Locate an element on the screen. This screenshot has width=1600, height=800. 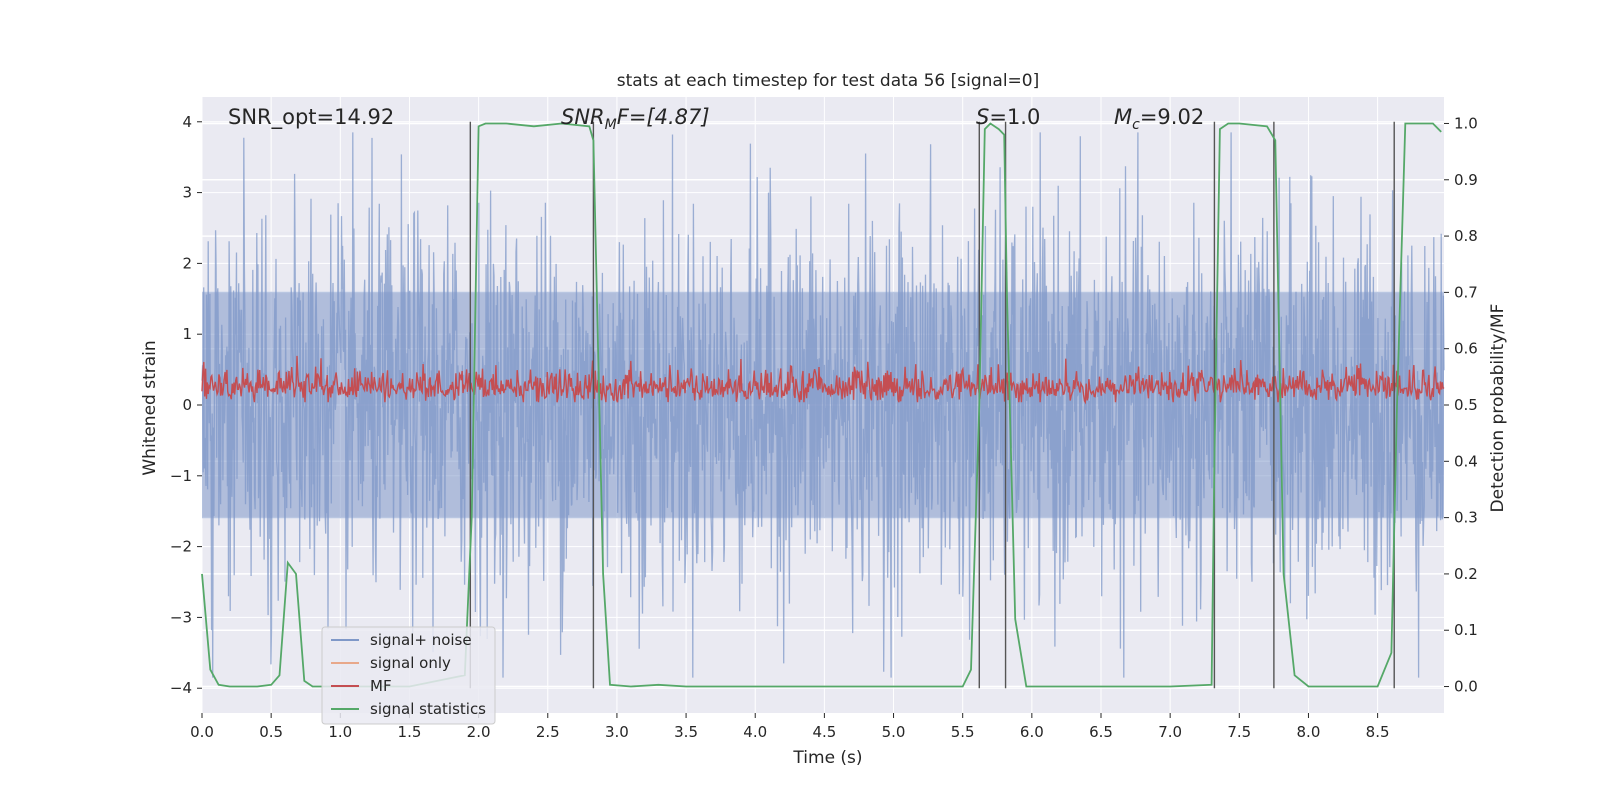
x-tick-label: 8.0 is located at coordinates (1309, 732).